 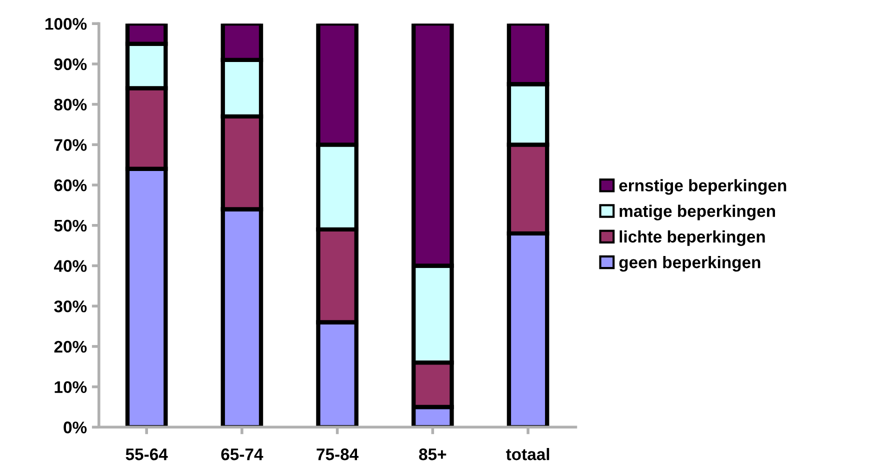 What do you see at coordinates (689, 264) in the screenshot?
I see `legend-label: geen beperkingen` at bounding box center [689, 264].